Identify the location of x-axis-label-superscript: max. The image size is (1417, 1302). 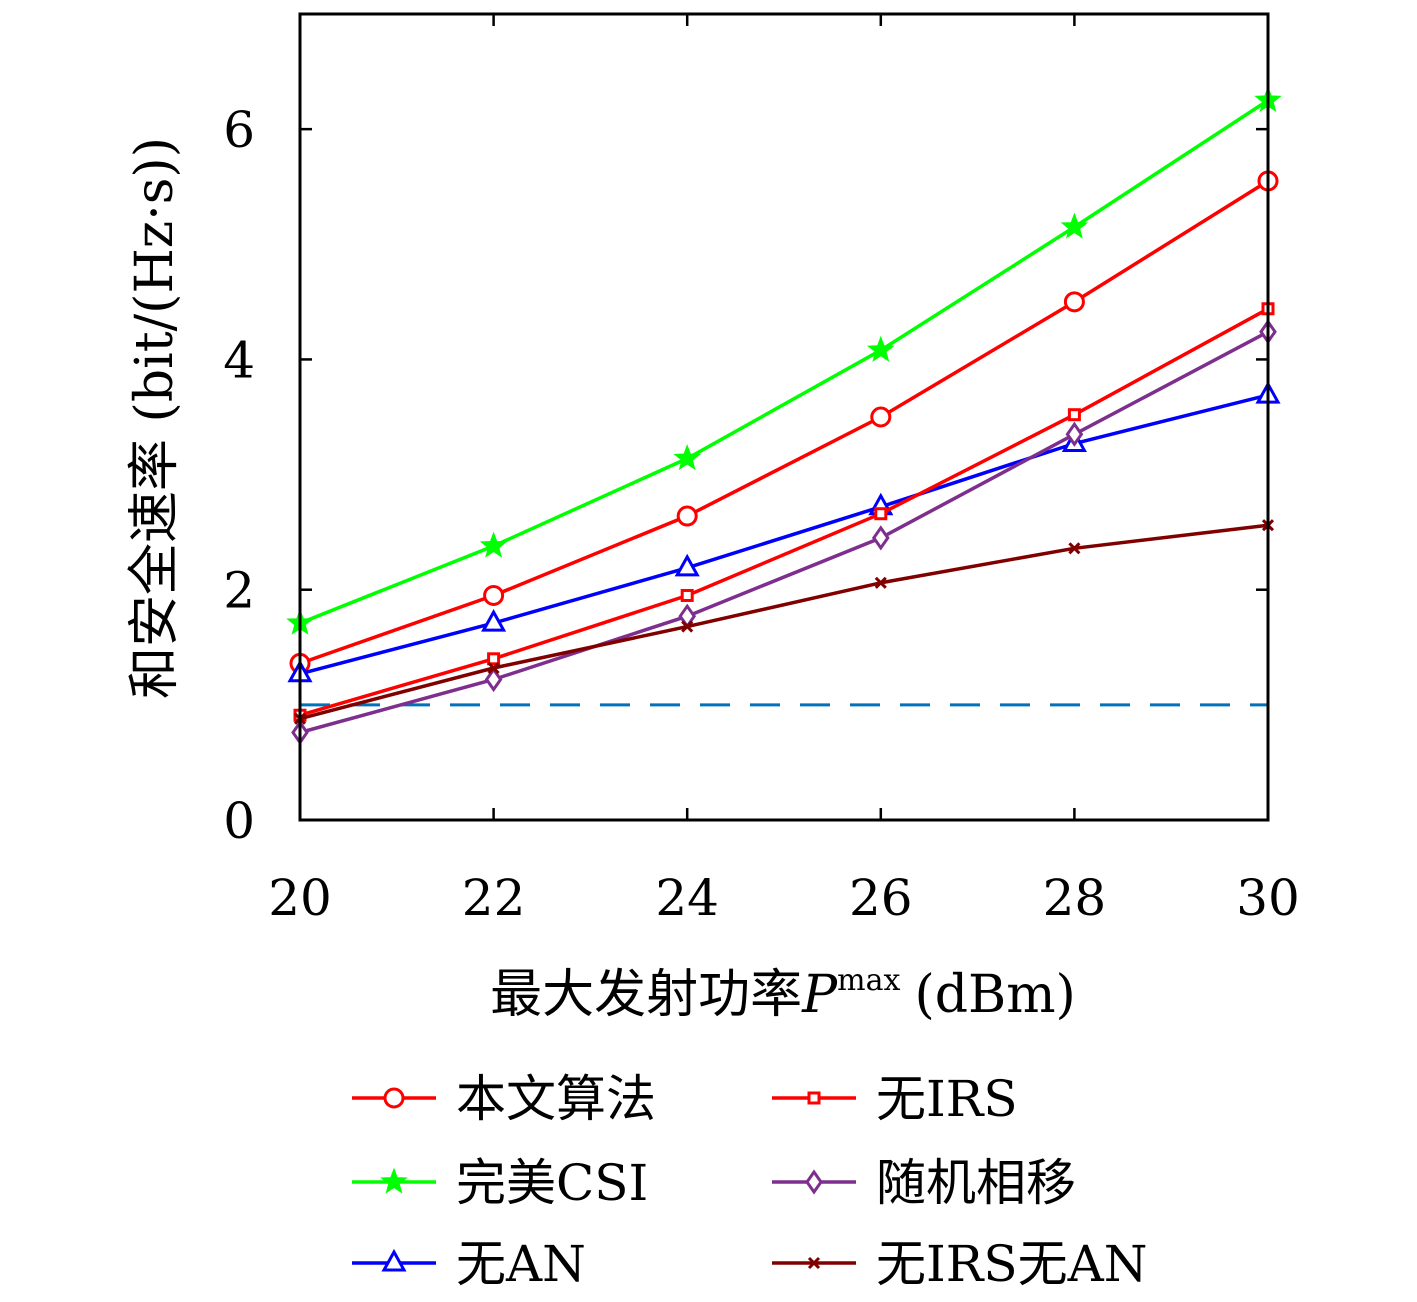
(868, 980).